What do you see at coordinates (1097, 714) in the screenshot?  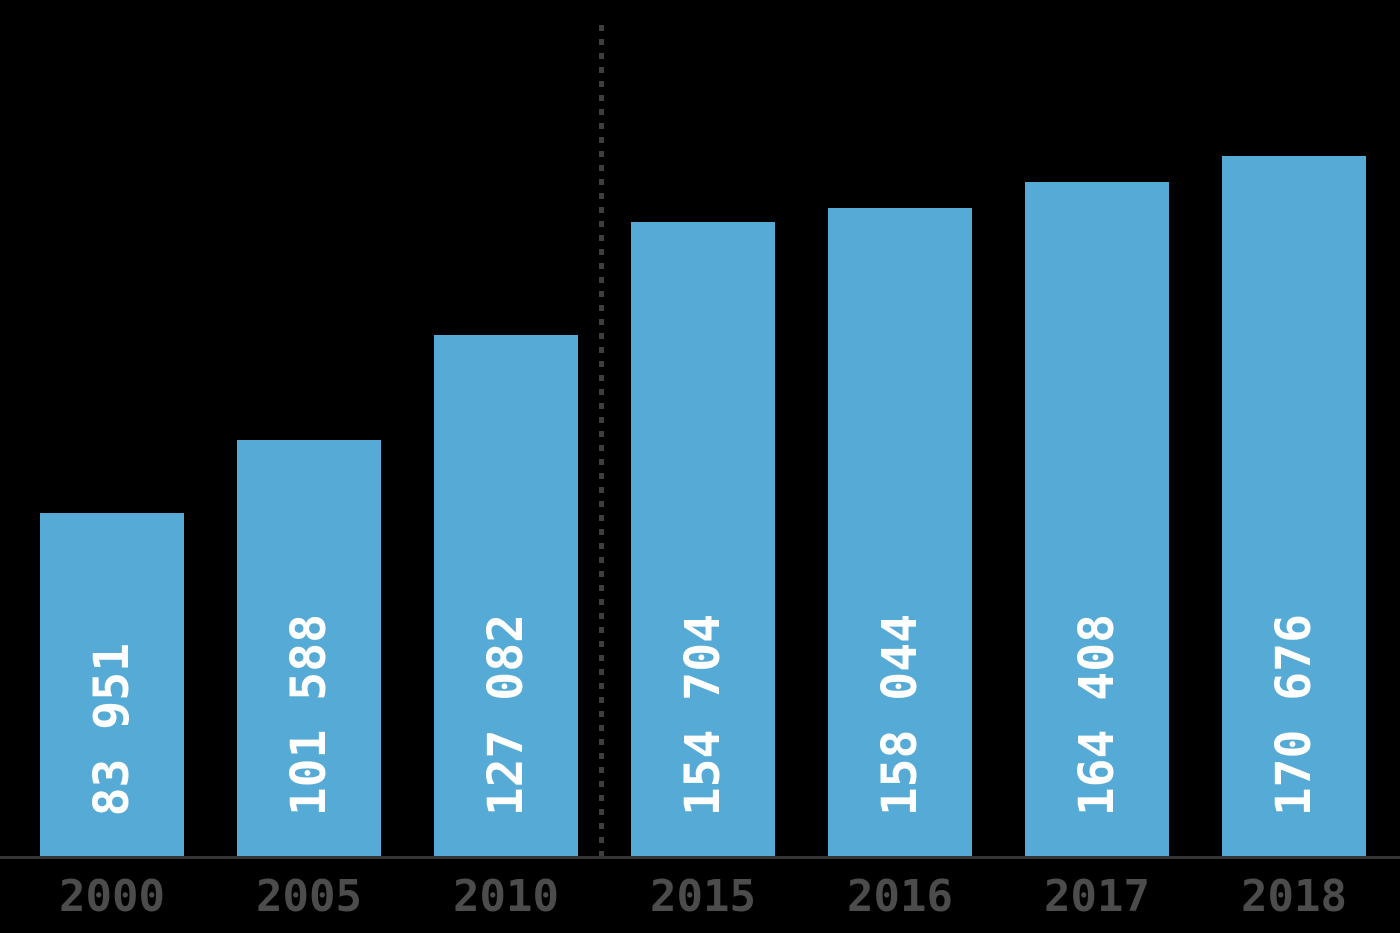 I see `bar-value-label: 164 408` at bounding box center [1097, 714].